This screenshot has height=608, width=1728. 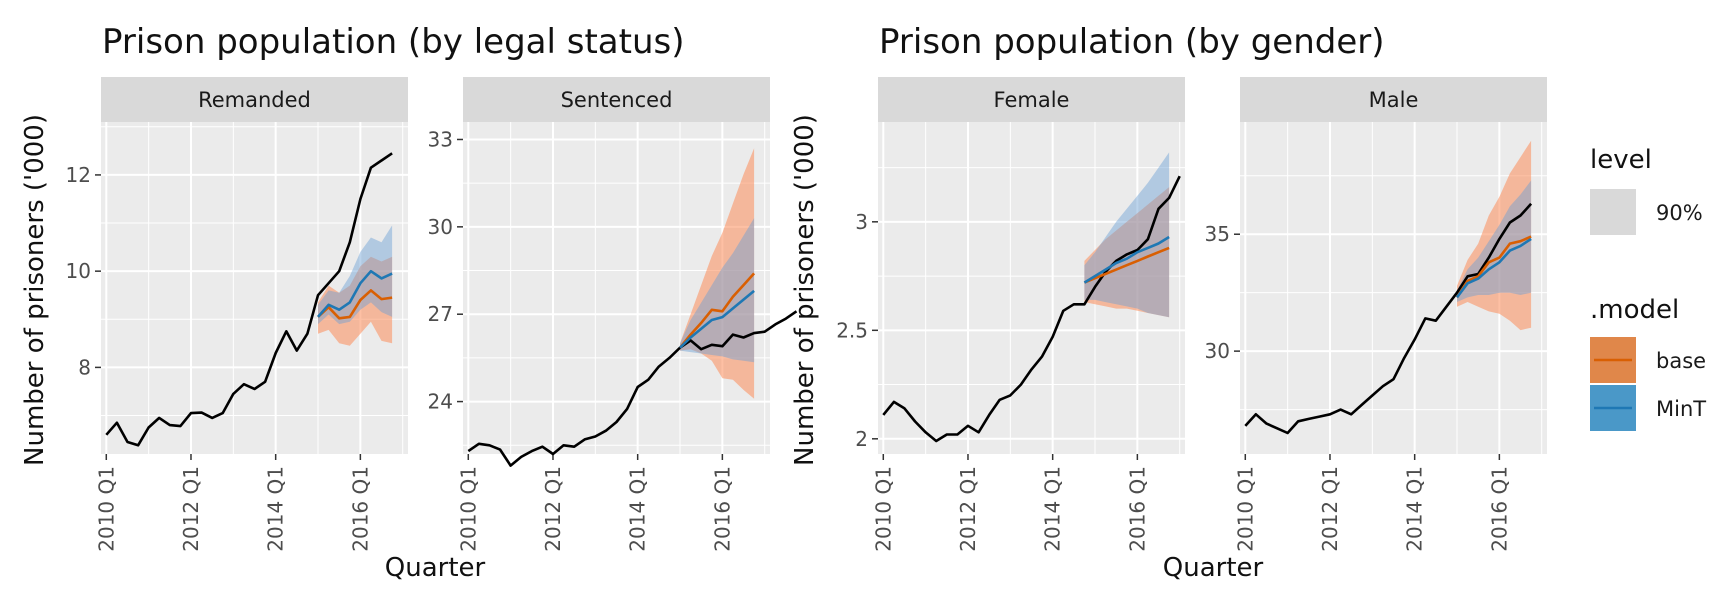 What do you see at coordinates (1679, 213) in the screenshot?
I see `legend-label-90: 90%` at bounding box center [1679, 213].